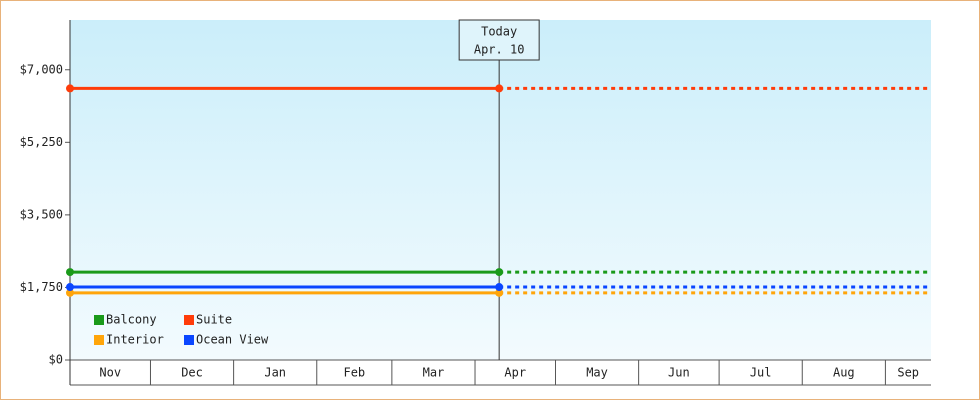 This screenshot has height=400, width=980. What do you see at coordinates (56, 360) in the screenshot?
I see `y-tick-label: $0` at bounding box center [56, 360].